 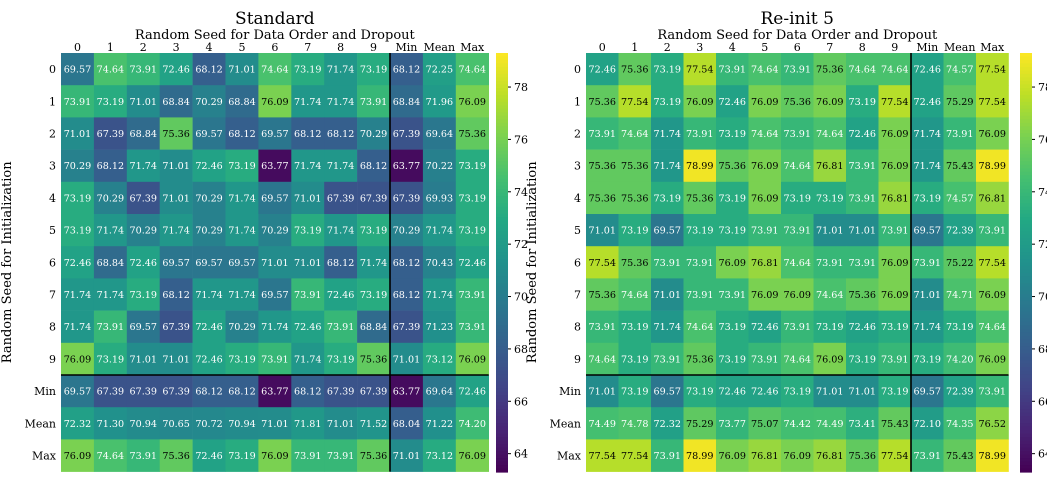 What do you see at coordinates (1042, 349) in the screenshot?
I see `colorbar-tick-label: 68` at bounding box center [1042, 349].